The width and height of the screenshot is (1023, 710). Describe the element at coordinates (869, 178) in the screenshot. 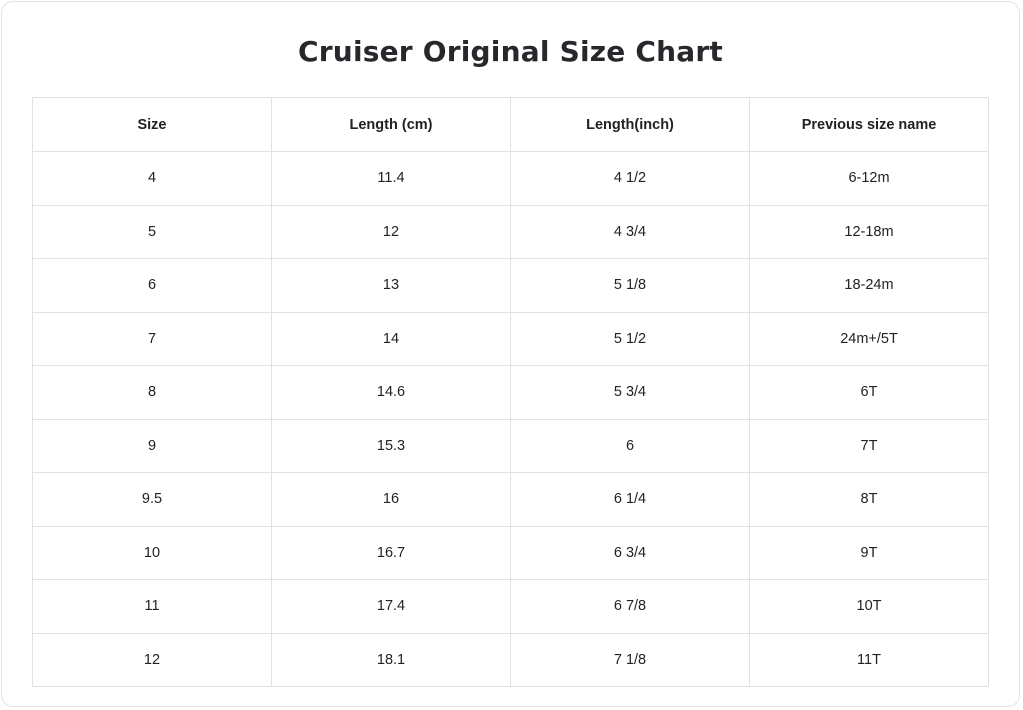

I see `table-cell: 6-12m` at that location.